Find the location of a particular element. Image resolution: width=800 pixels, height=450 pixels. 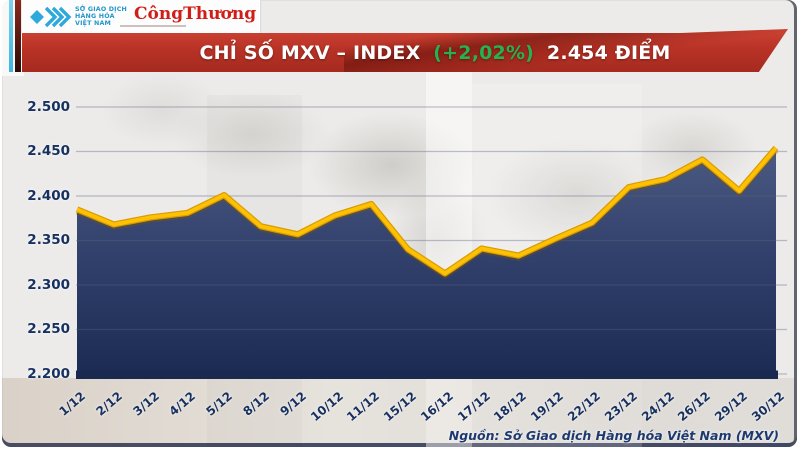

y-axis-label: 2.500 is located at coordinates (48, 106).